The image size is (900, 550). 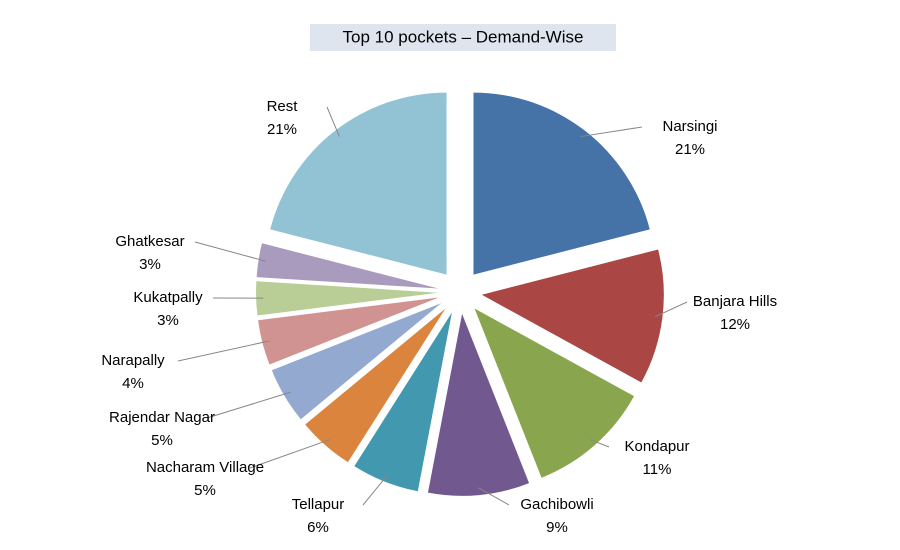 I want to click on slice-label: Kondapur, so click(x=656, y=446).